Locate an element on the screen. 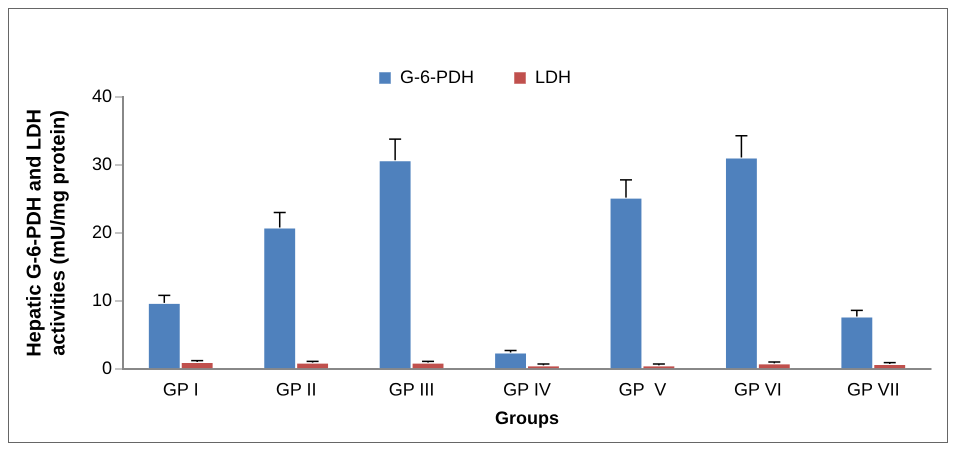 The image size is (956, 451). legend-label: LDH is located at coordinates (553, 76).